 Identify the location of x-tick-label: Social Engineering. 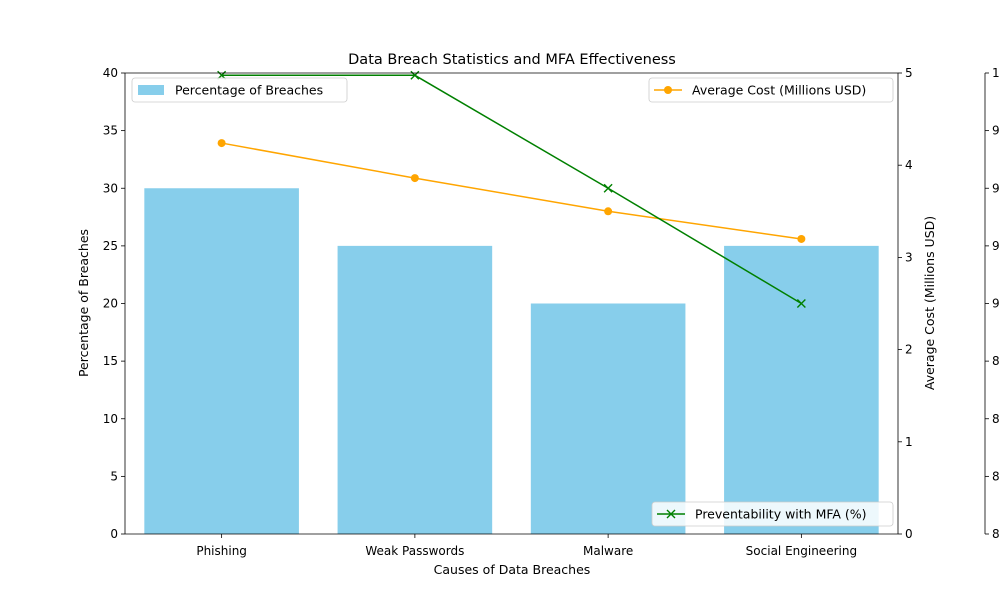
(801, 551).